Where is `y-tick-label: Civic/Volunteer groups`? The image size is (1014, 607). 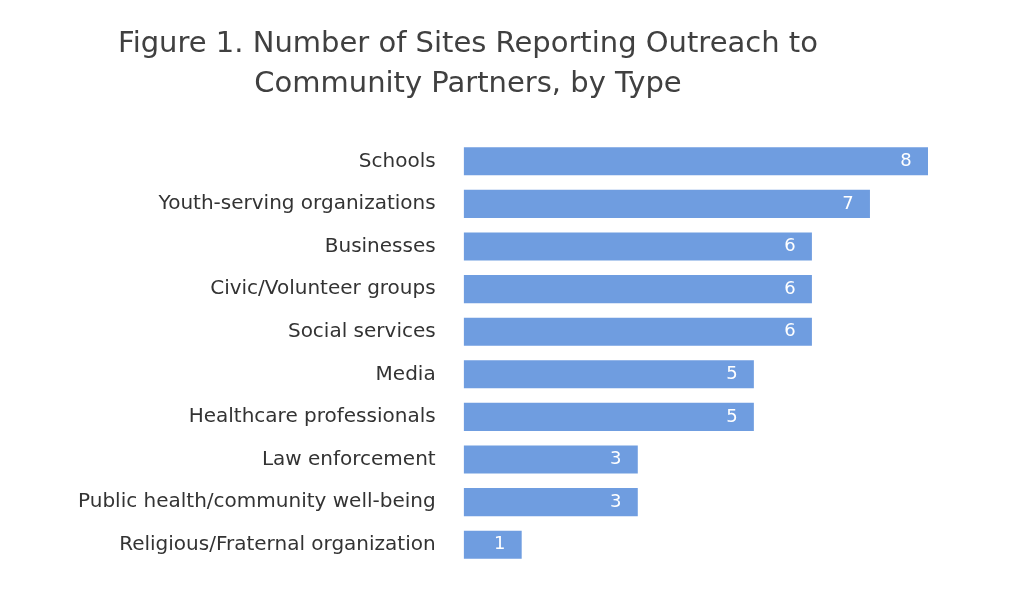
y-tick-label: Civic/Volunteer groups is located at coordinates (323, 287).